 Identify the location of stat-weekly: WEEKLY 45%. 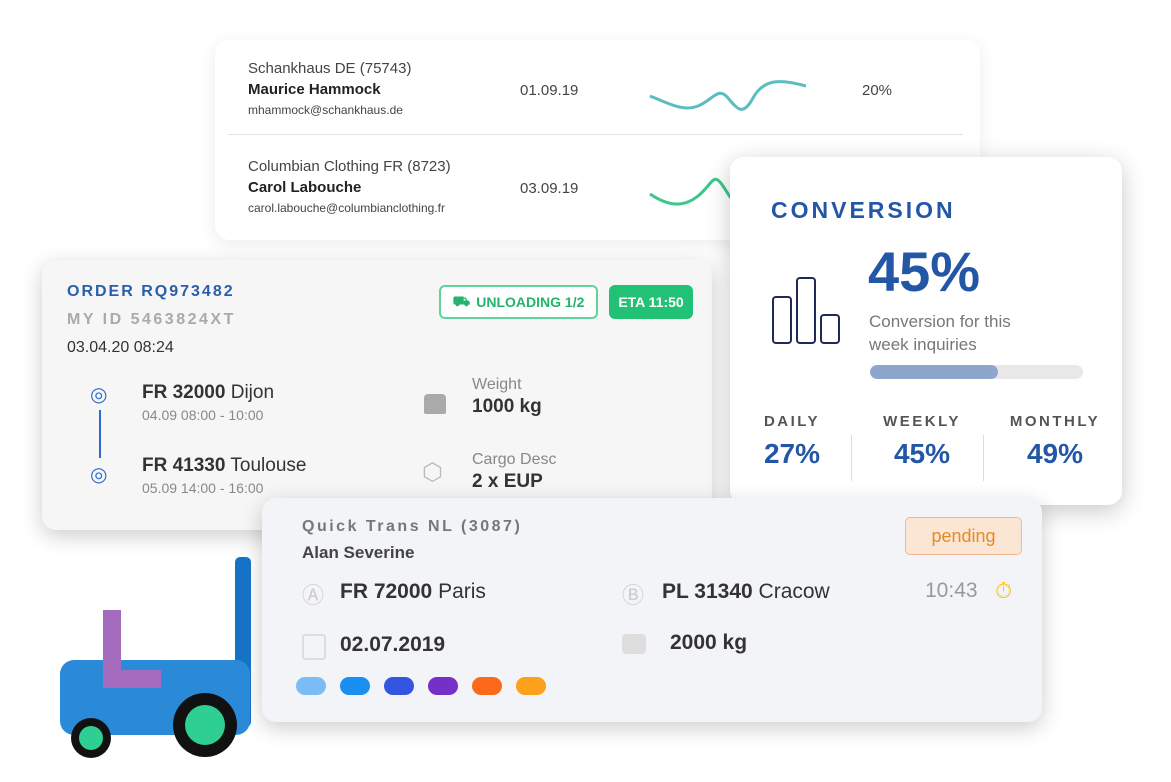
(922, 441).